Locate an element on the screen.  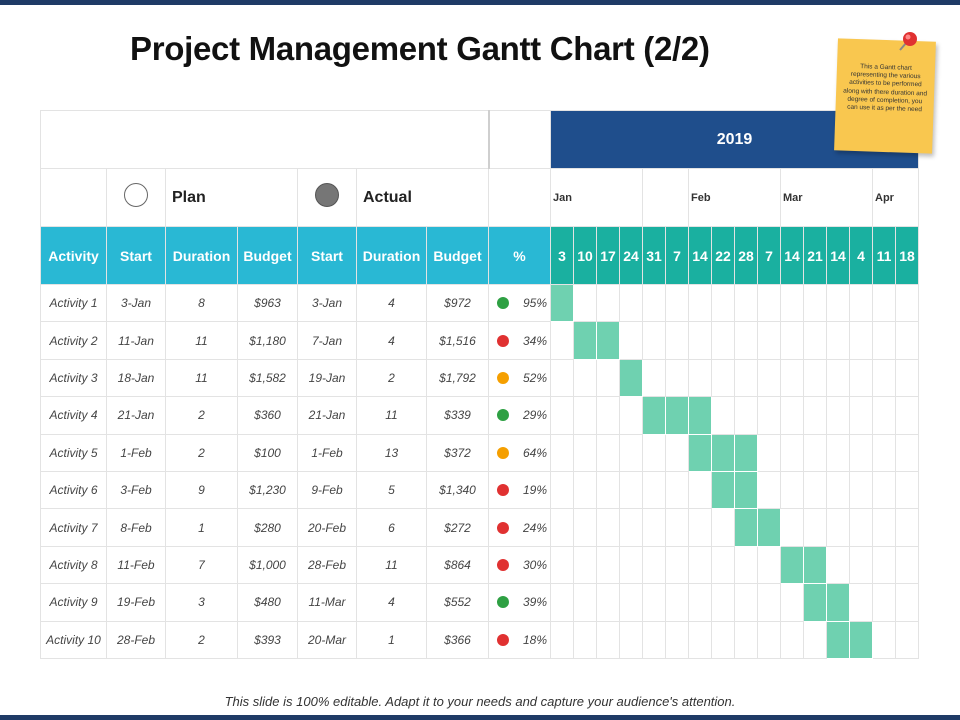
plan-legend-label: Plan is located at coordinates (231, 197).